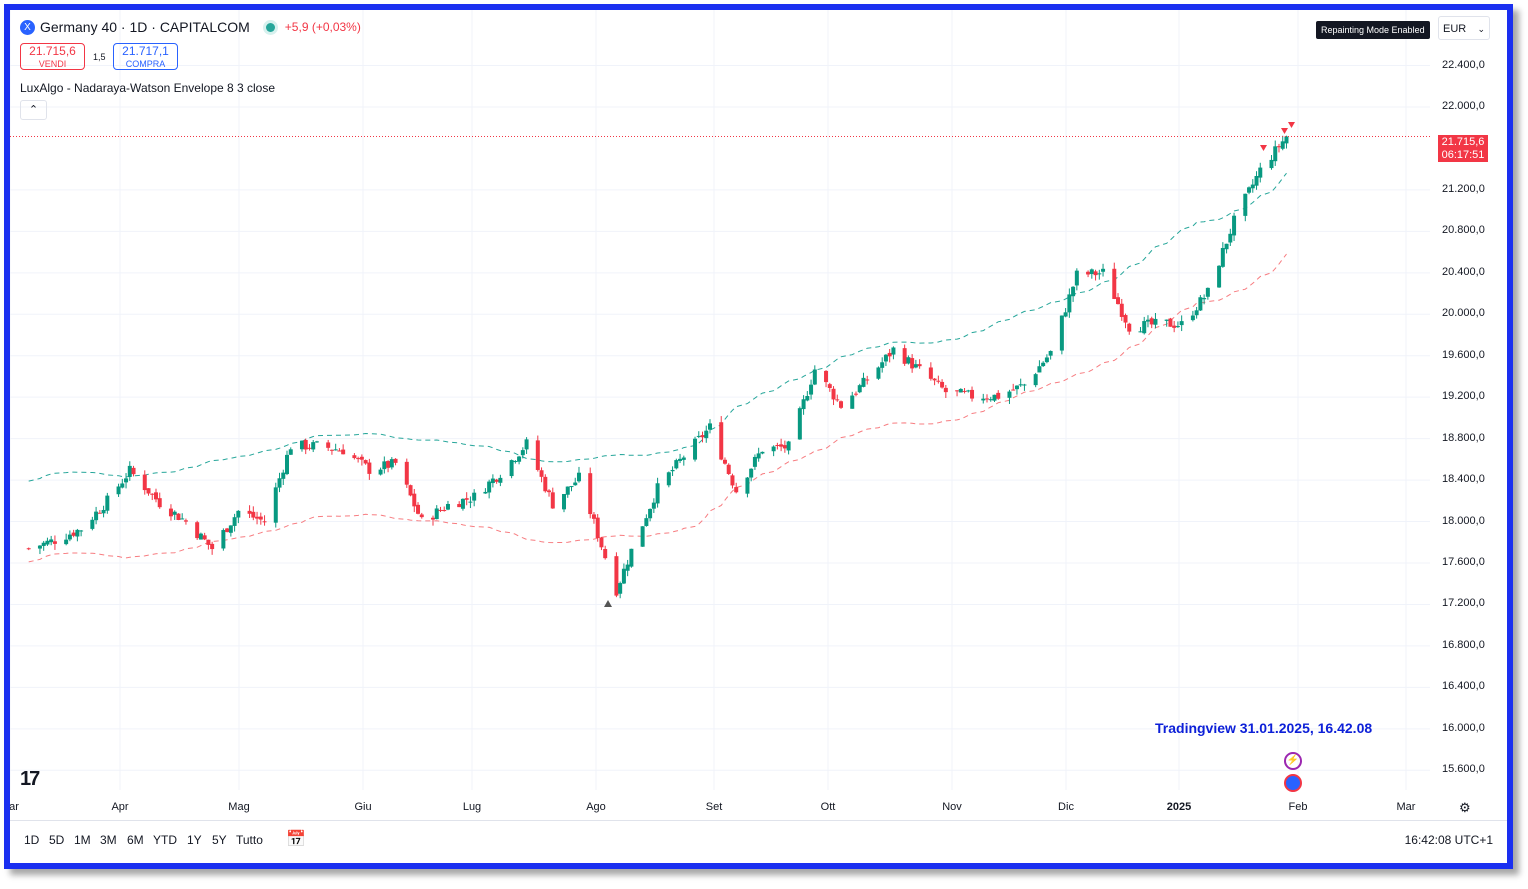 The height and width of the screenshot is (889, 1528). What do you see at coordinates (1293, 783) in the screenshot?
I see `flag-event-icon` at bounding box center [1293, 783].